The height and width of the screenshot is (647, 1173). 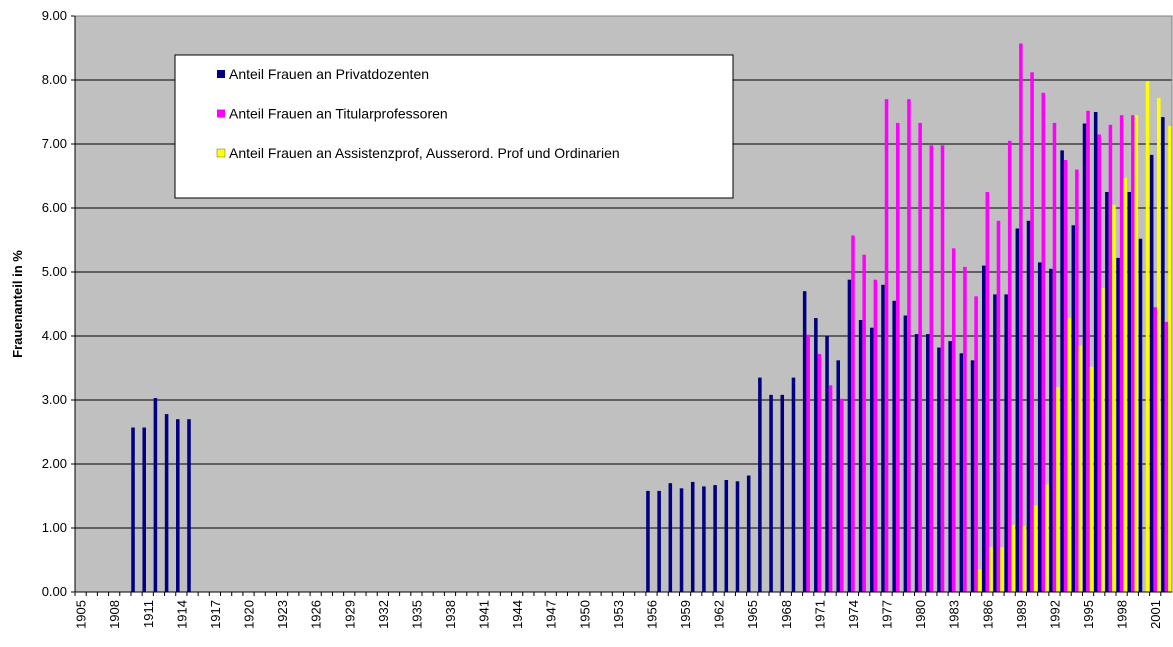 I want to click on x-tick-label: 1998, so click(x=1122, y=614).